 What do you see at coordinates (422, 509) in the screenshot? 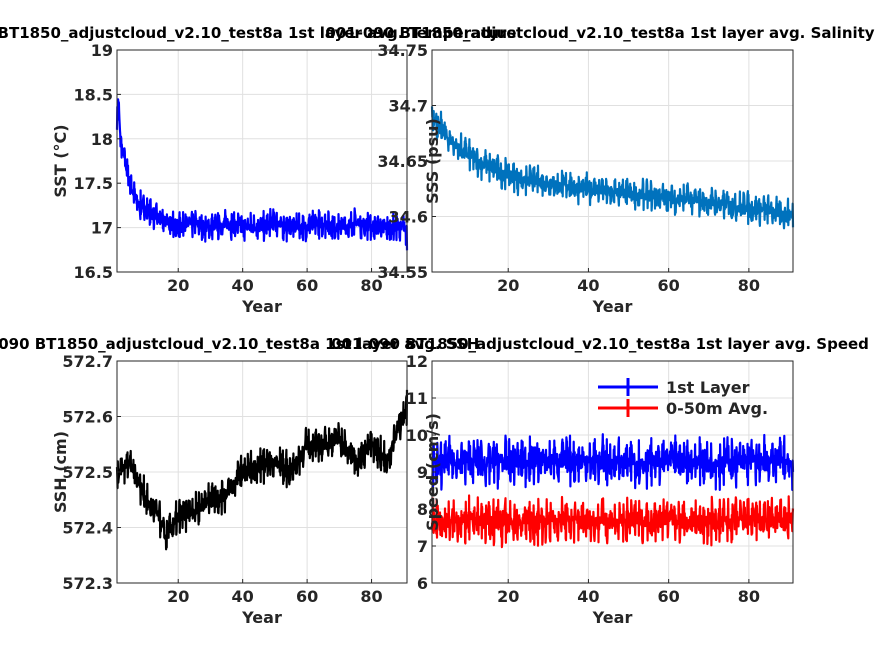
I see `y-tick-label: 8` at bounding box center [422, 509].